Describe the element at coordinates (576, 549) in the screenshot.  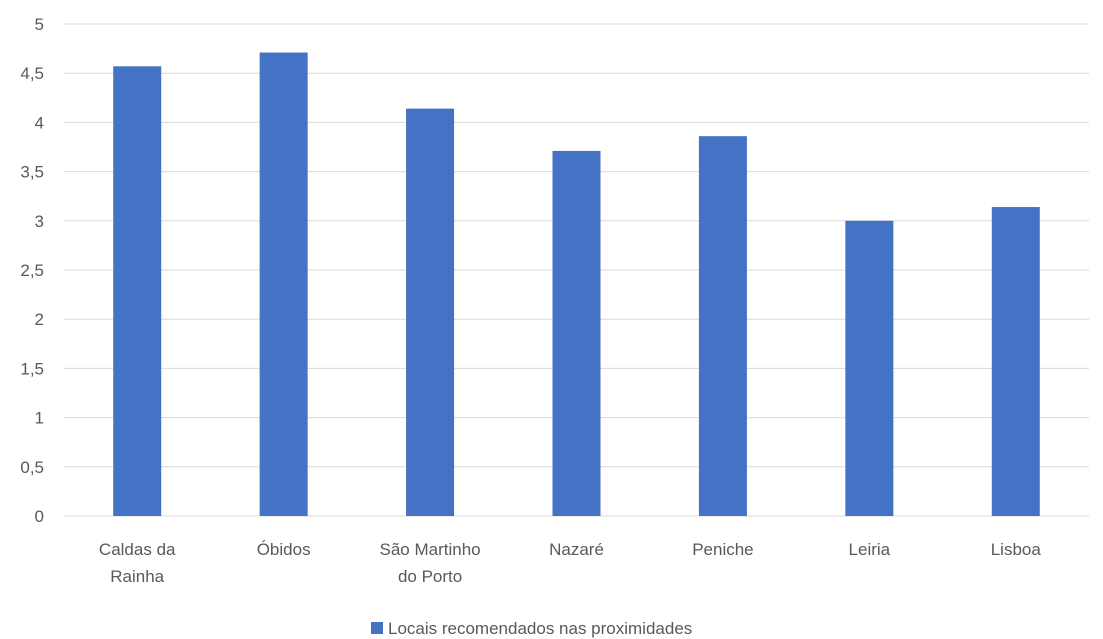
I see `x-category-label: Nazaré` at that location.